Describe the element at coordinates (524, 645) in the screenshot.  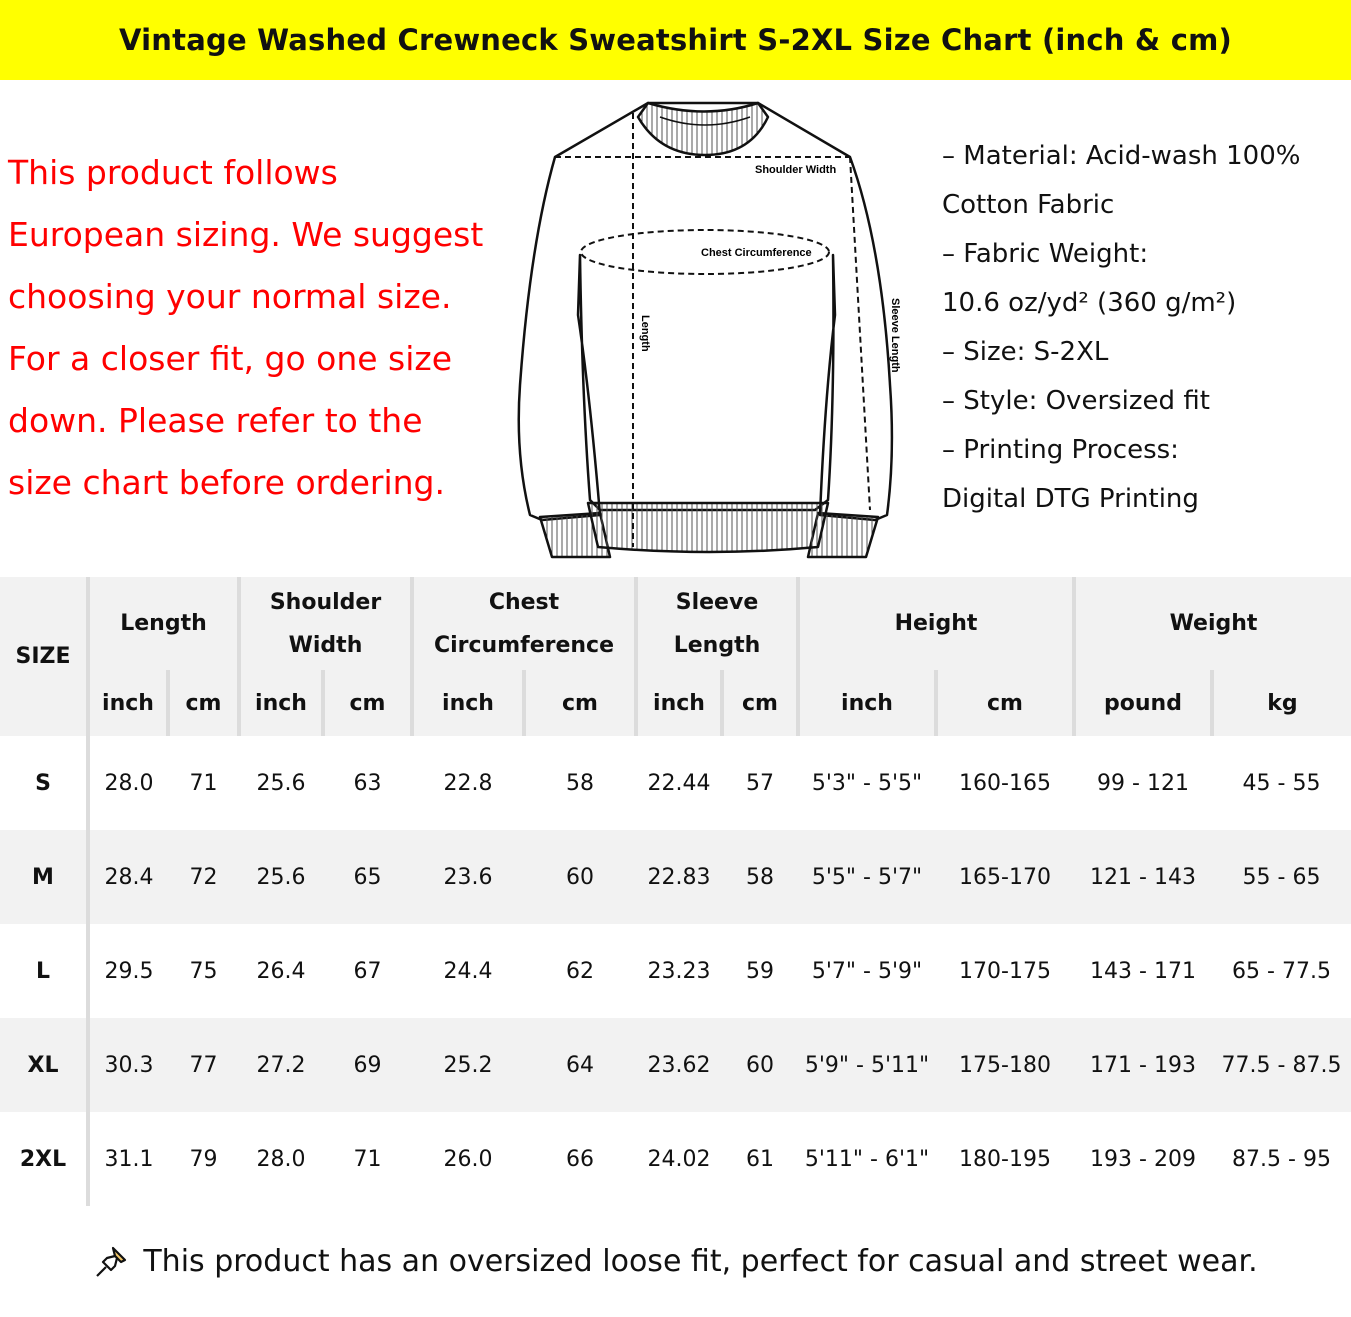
I see `column-group-label: Circumference` at that location.